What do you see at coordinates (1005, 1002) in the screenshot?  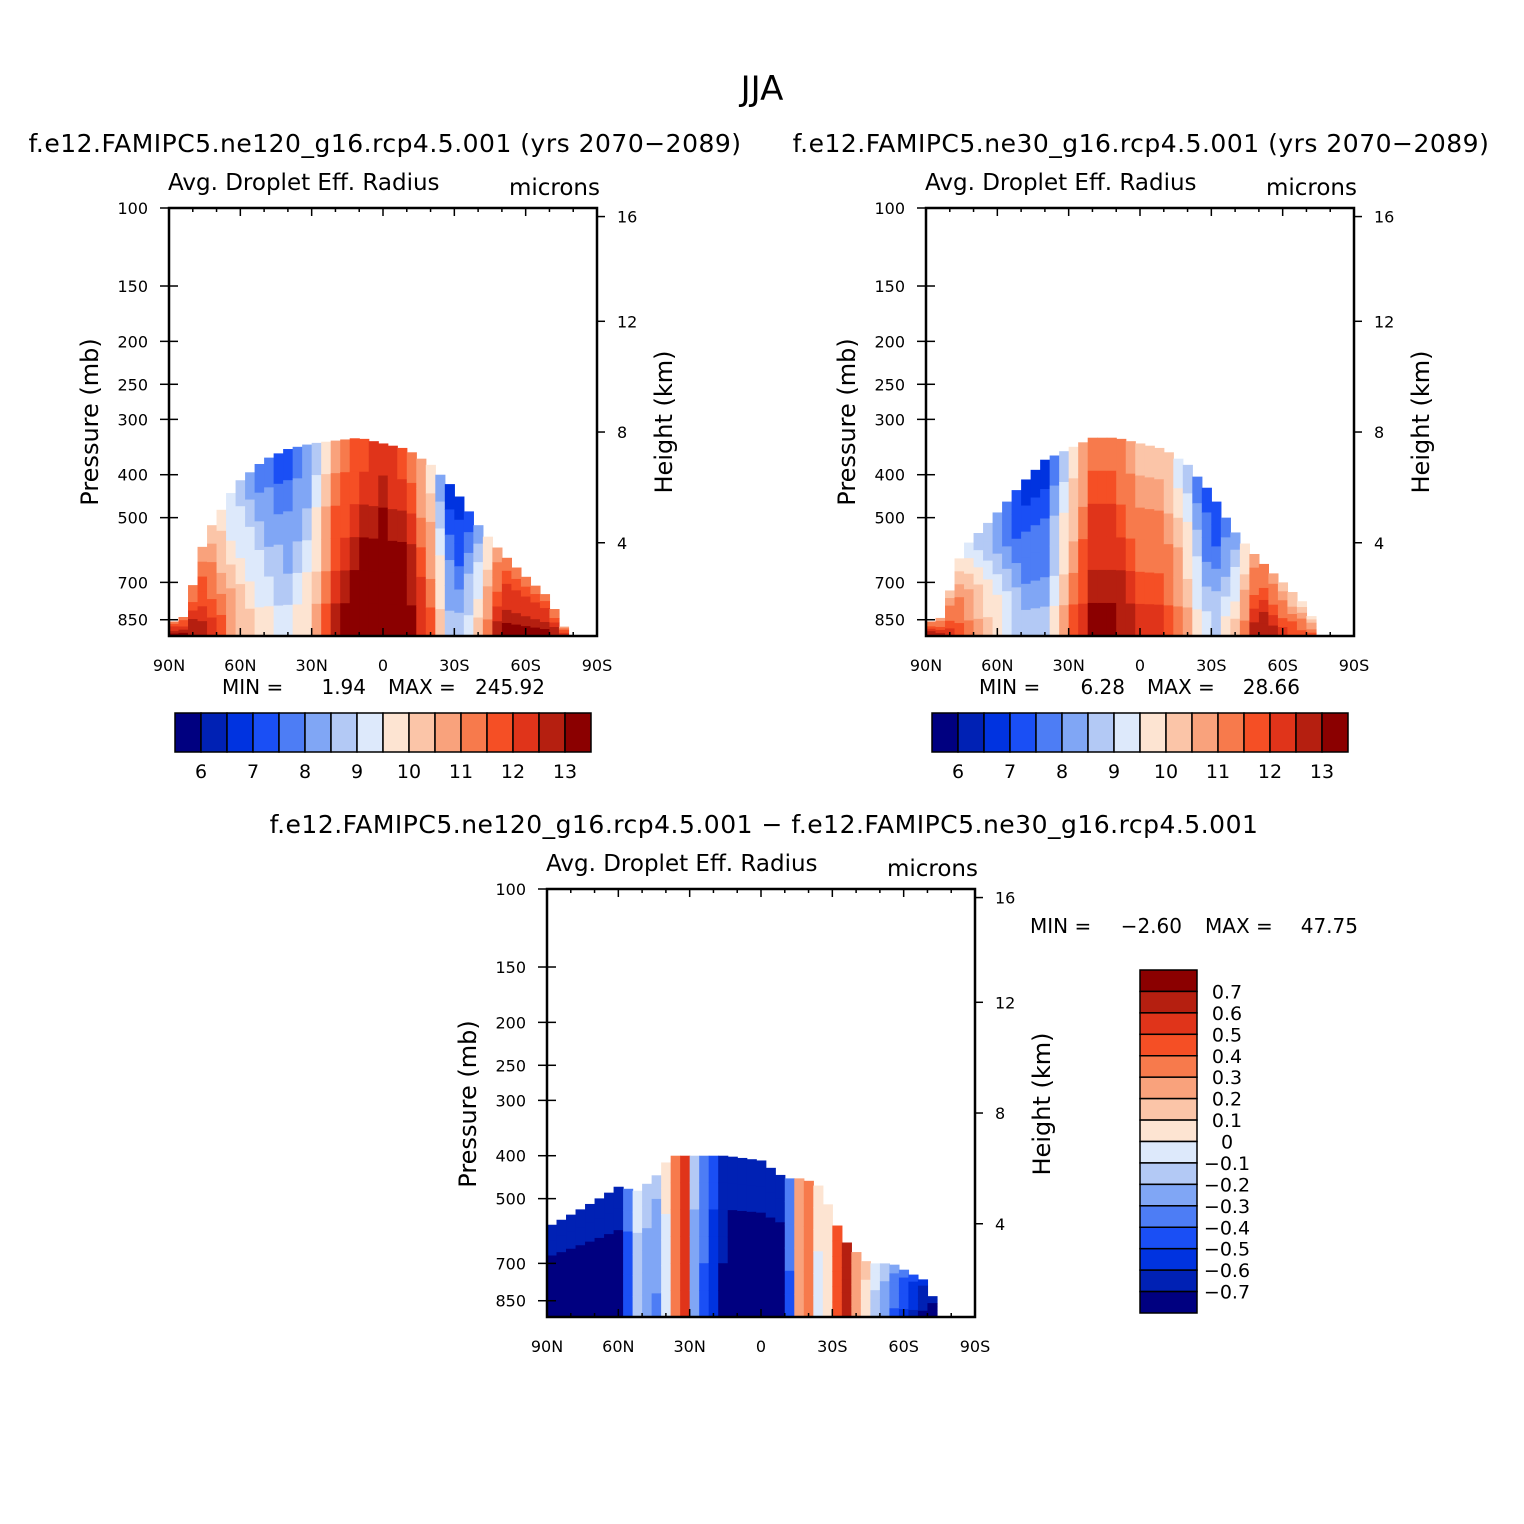 I see `height-tick-label: 12` at bounding box center [1005, 1002].